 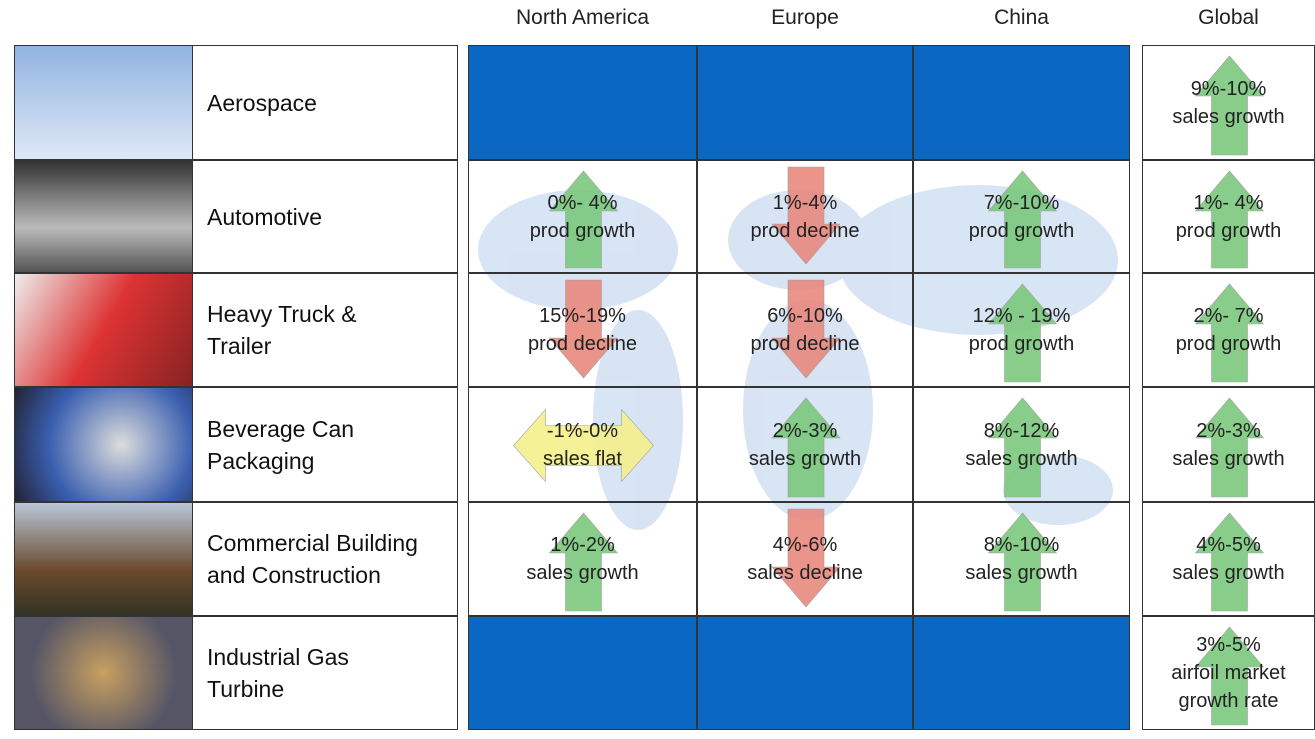 I want to click on cell-text: 8%-12%, so click(x=1021, y=430).